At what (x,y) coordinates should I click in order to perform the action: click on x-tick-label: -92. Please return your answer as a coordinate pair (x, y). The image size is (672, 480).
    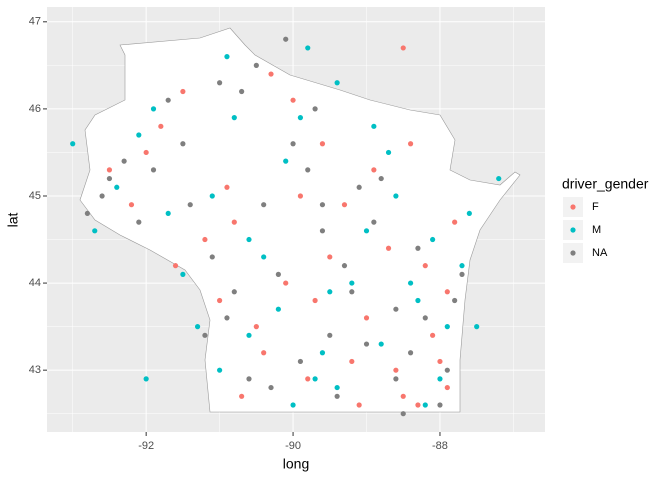
    Looking at the image, I should click on (146, 446).